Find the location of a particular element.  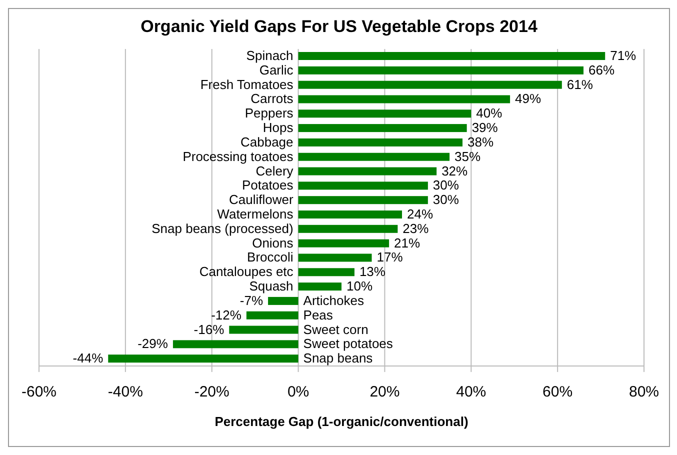

data-label: 32% is located at coordinates (455, 170).